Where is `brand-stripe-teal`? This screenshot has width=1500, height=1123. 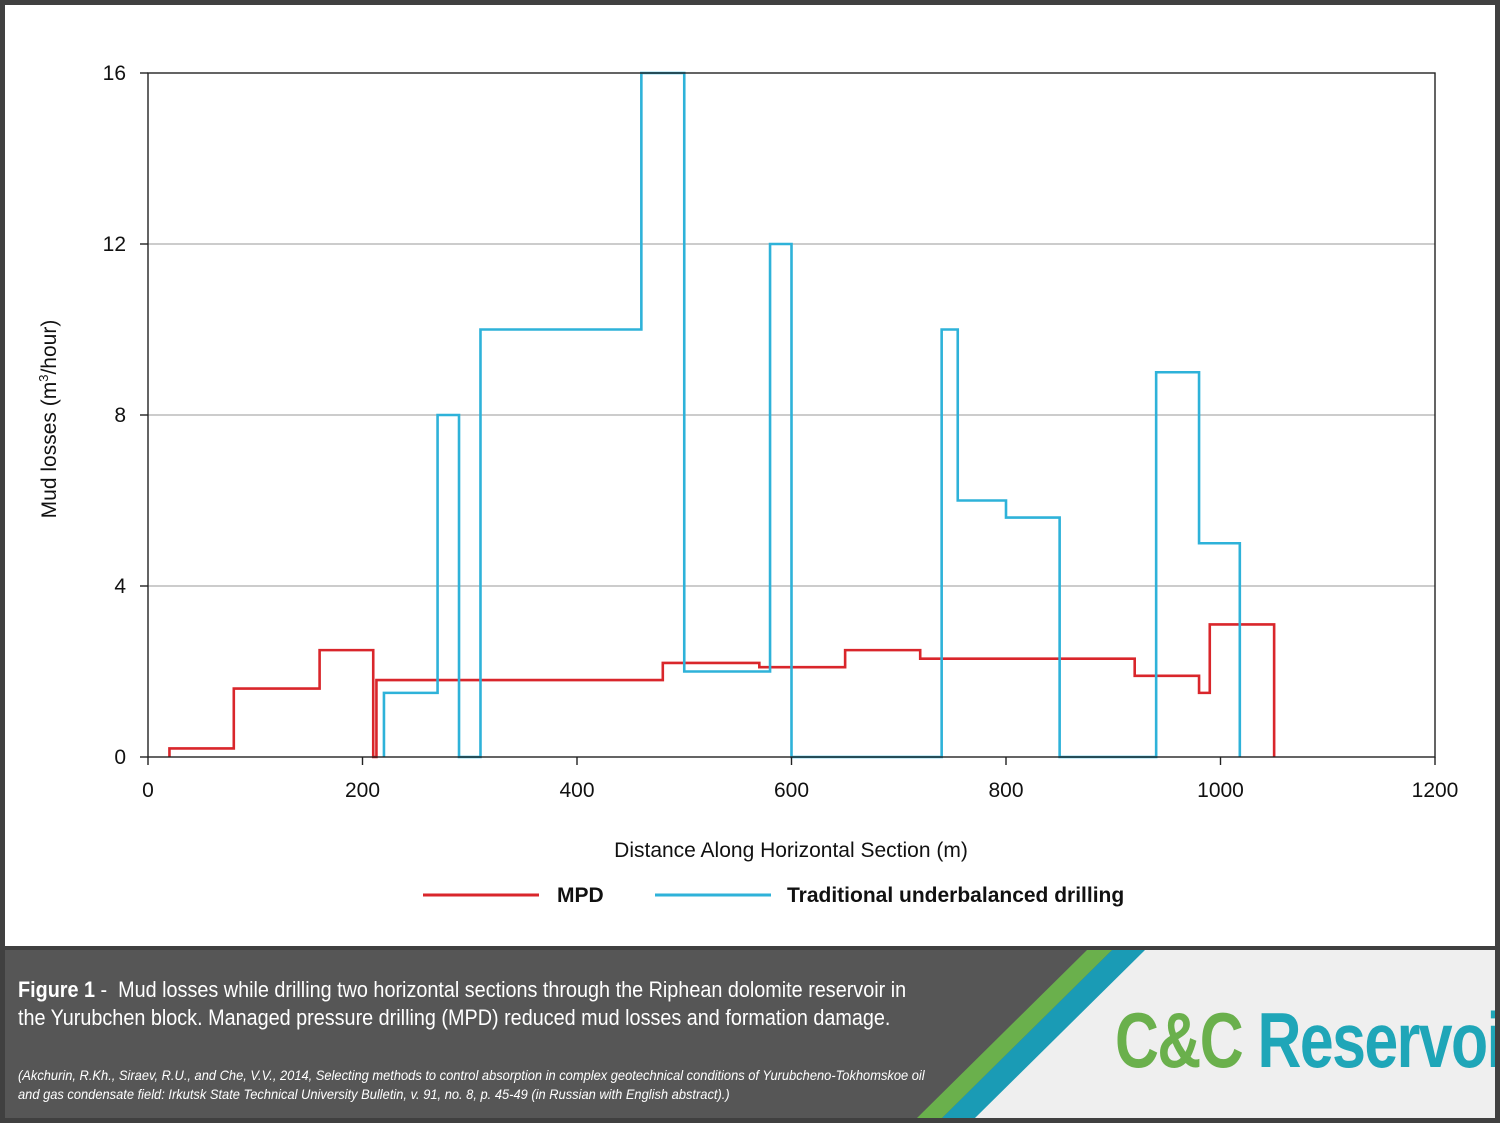
brand-stripe-teal is located at coordinates (1043, 1034).